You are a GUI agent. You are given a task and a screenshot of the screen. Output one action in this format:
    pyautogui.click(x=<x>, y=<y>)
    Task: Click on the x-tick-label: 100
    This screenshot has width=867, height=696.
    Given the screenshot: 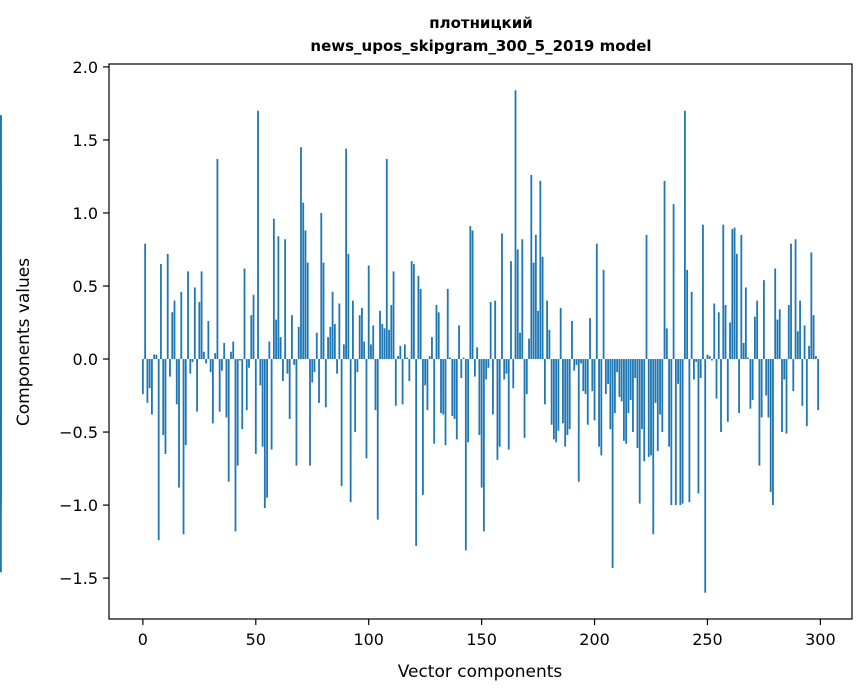 What is the action you would take?
    pyautogui.click(x=368, y=639)
    